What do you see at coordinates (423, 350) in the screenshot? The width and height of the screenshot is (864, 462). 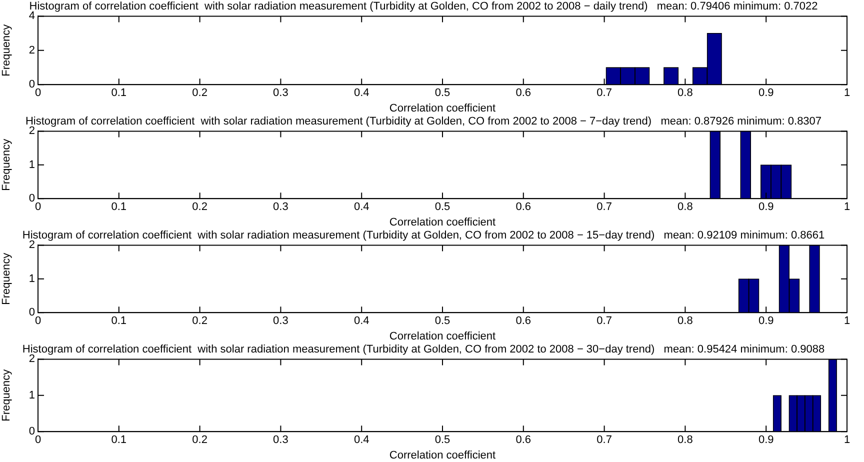 I see `chart-title: Histogram of correlation coefficient with solar radiation measurement (Turbidity at Golden, CO from 2002 to 2008 − 30−day trend) mean: 0.95424 minimum: 0.9088` at bounding box center [423, 350].